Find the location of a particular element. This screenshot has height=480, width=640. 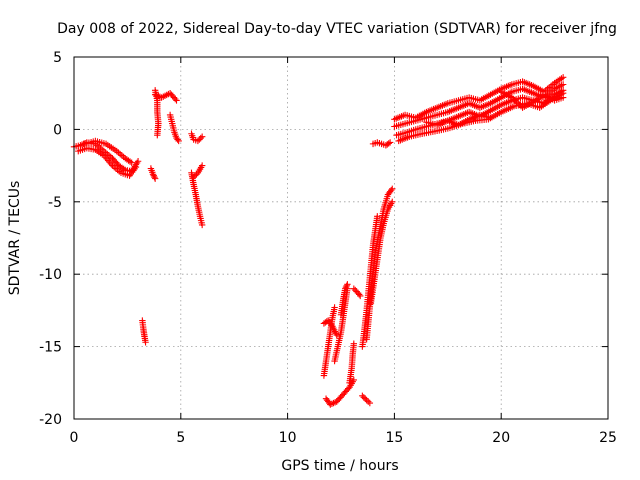

x-tick-label: 15 is located at coordinates (394, 438).